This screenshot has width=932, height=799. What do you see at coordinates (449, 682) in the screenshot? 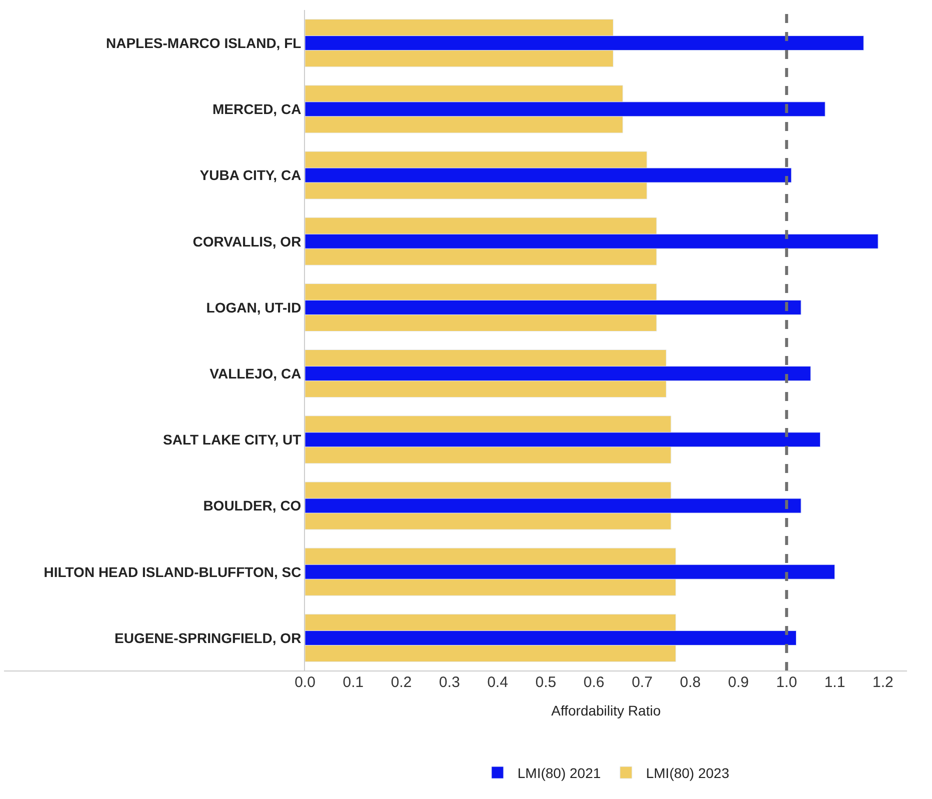
I see `x-tick-label: 0.3` at bounding box center [449, 682].